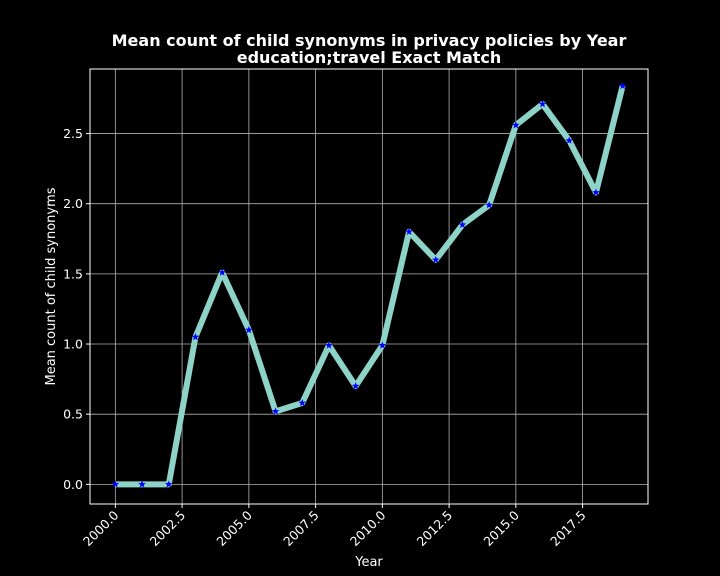 The width and height of the screenshot is (720, 576). Describe the element at coordinates (73, 203) in the screenshot. I see `y-tick-label: 2.0` at that location.